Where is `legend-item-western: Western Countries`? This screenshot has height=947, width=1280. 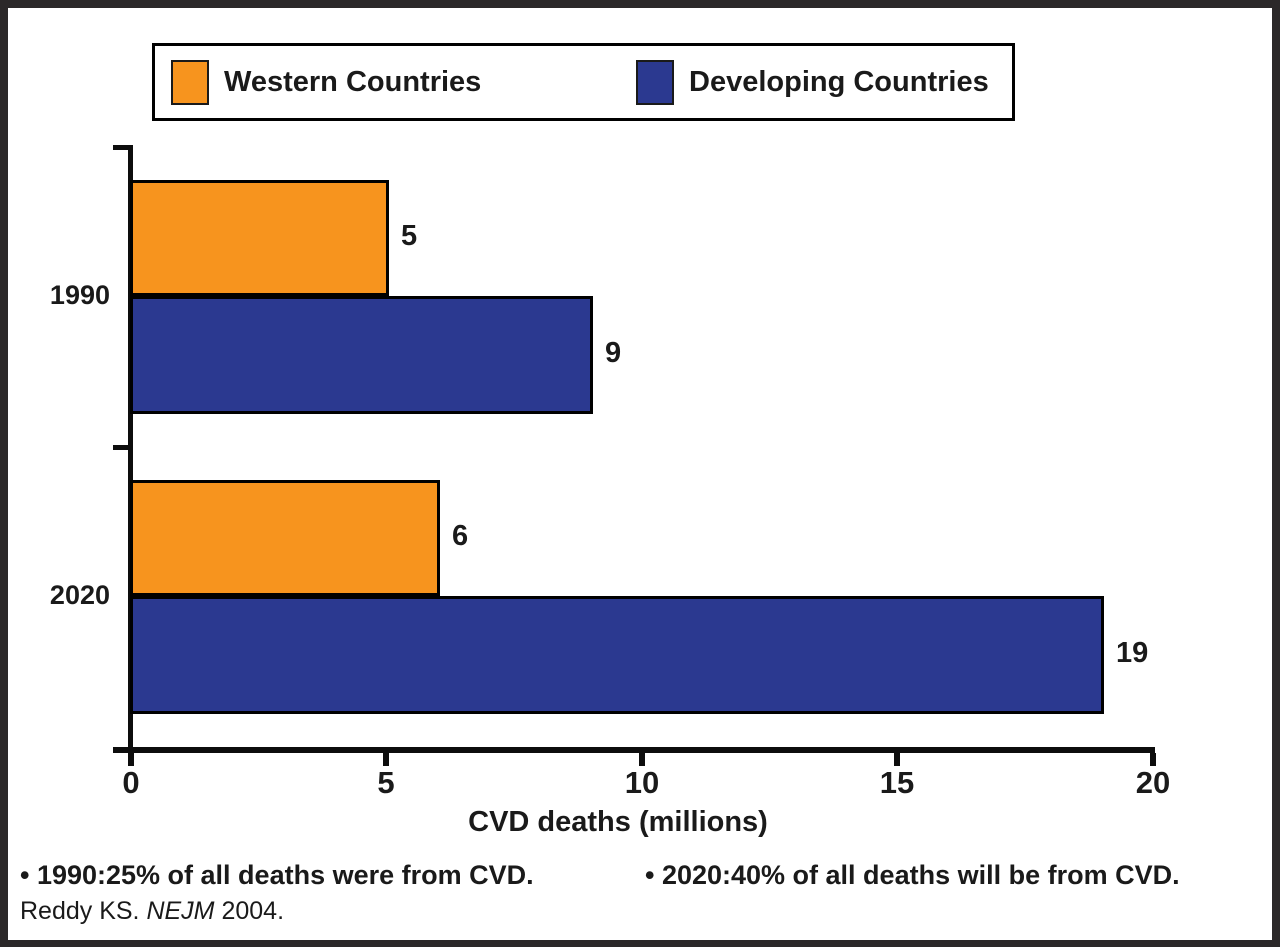
legend-item-western: Western Countries is located at coordinates (326, 82).